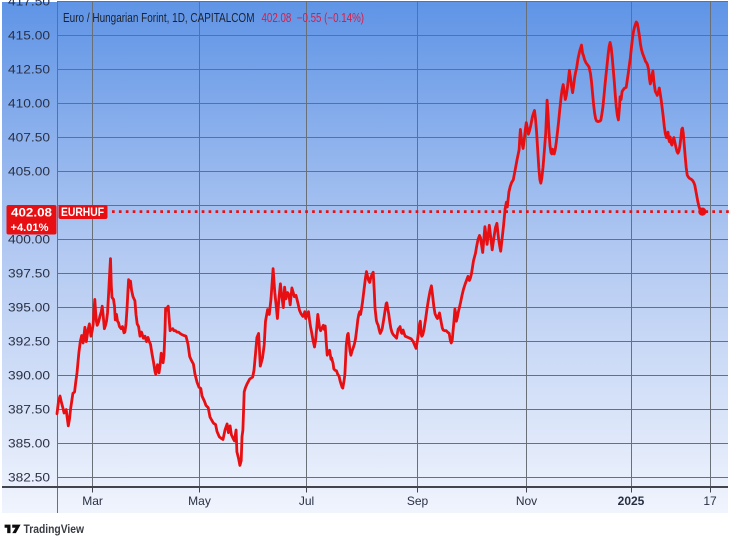  I want to click on svg-text: Nov, so click(526, 501).